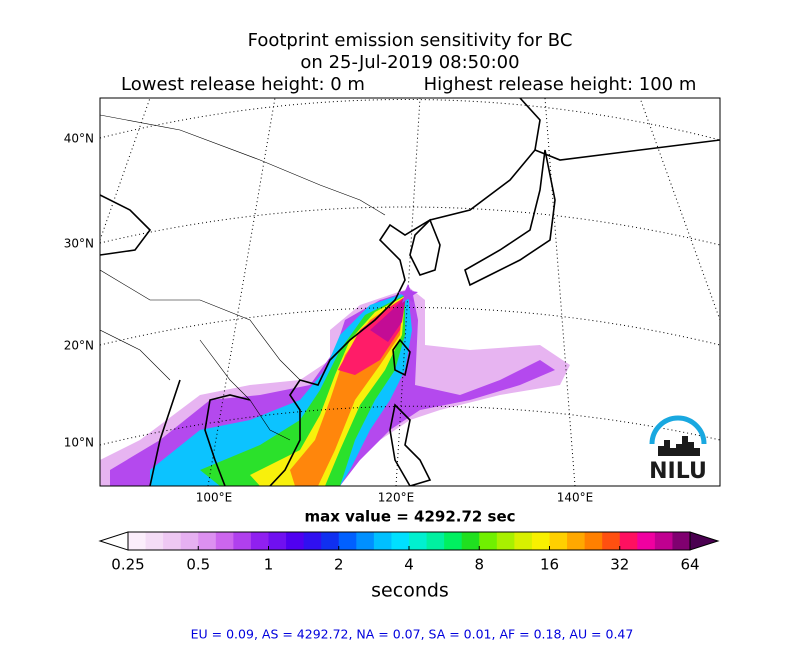 The height and width of the screenshot is (650, 800). Describe the element at coordinates (79, 346) in the screenshot. I see `lat-label: 20°N` at that location.